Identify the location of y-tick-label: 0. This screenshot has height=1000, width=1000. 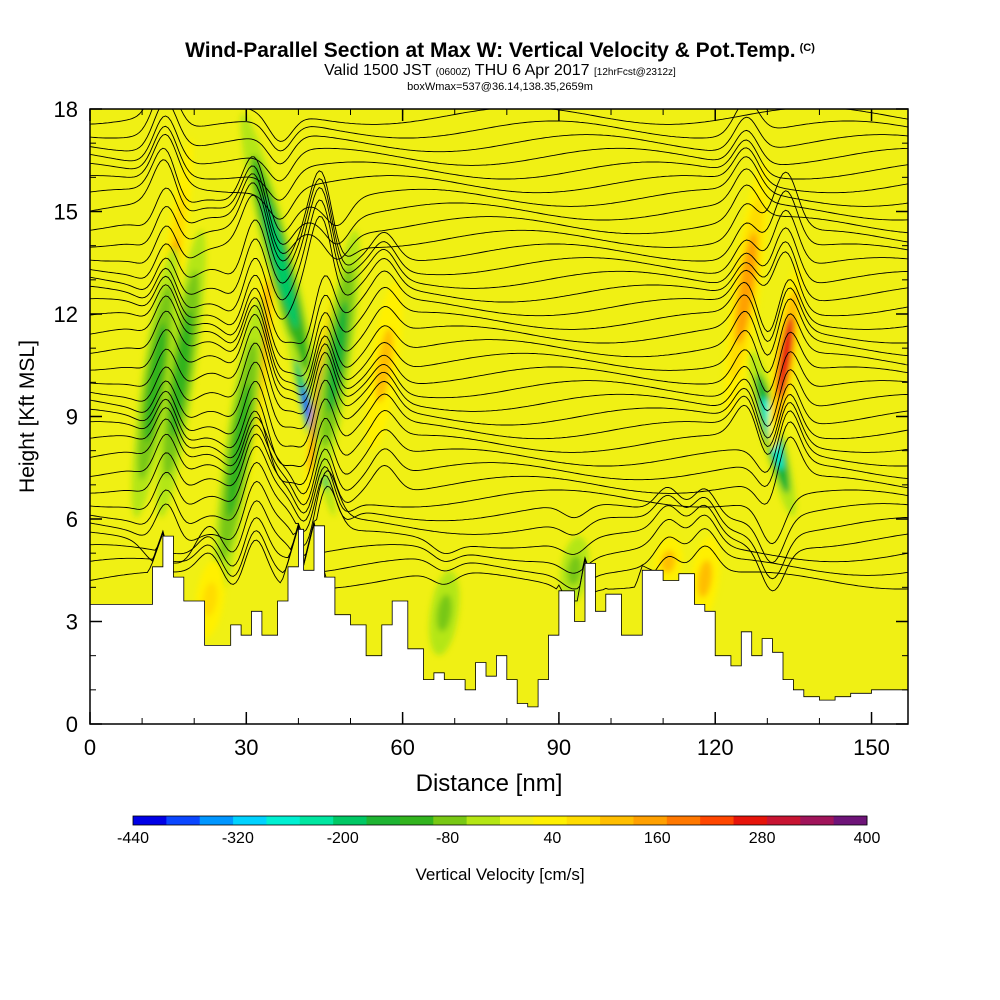
(72, 724).